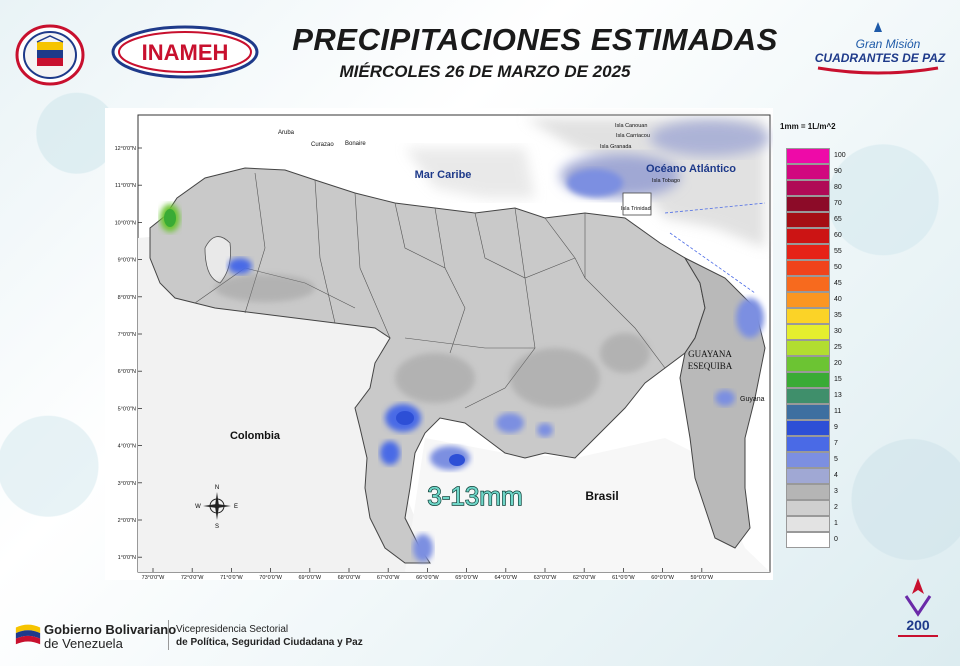  Describe the element at coordinates (485, 71) in the screenshot. I see `page-date: MIÉRCOLES 26 DE MARZO DE 2025` at that location.